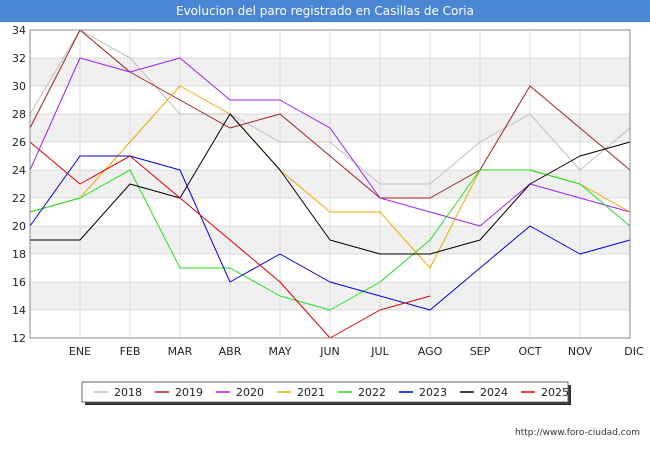 The image size is (650, 450). Describe the element at coordinates (280, 351) in the screenshot. I see `x-tick-label: MAY` at that location.